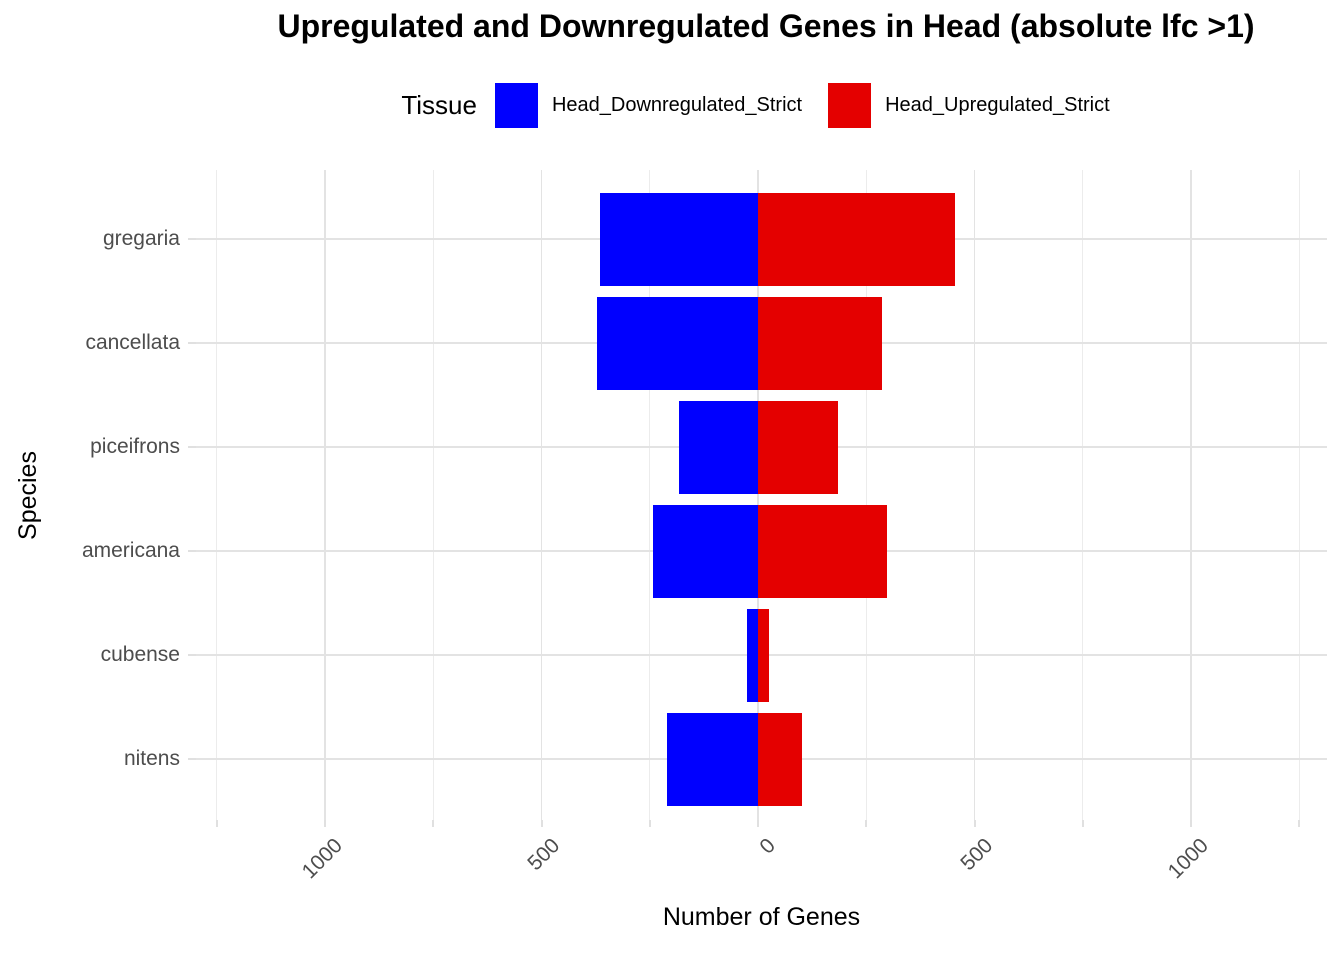 The width and height of the screenshot is (1344, 960). I want to click on legend-item: Head_Downregulated_Strict, so click(648, 105).